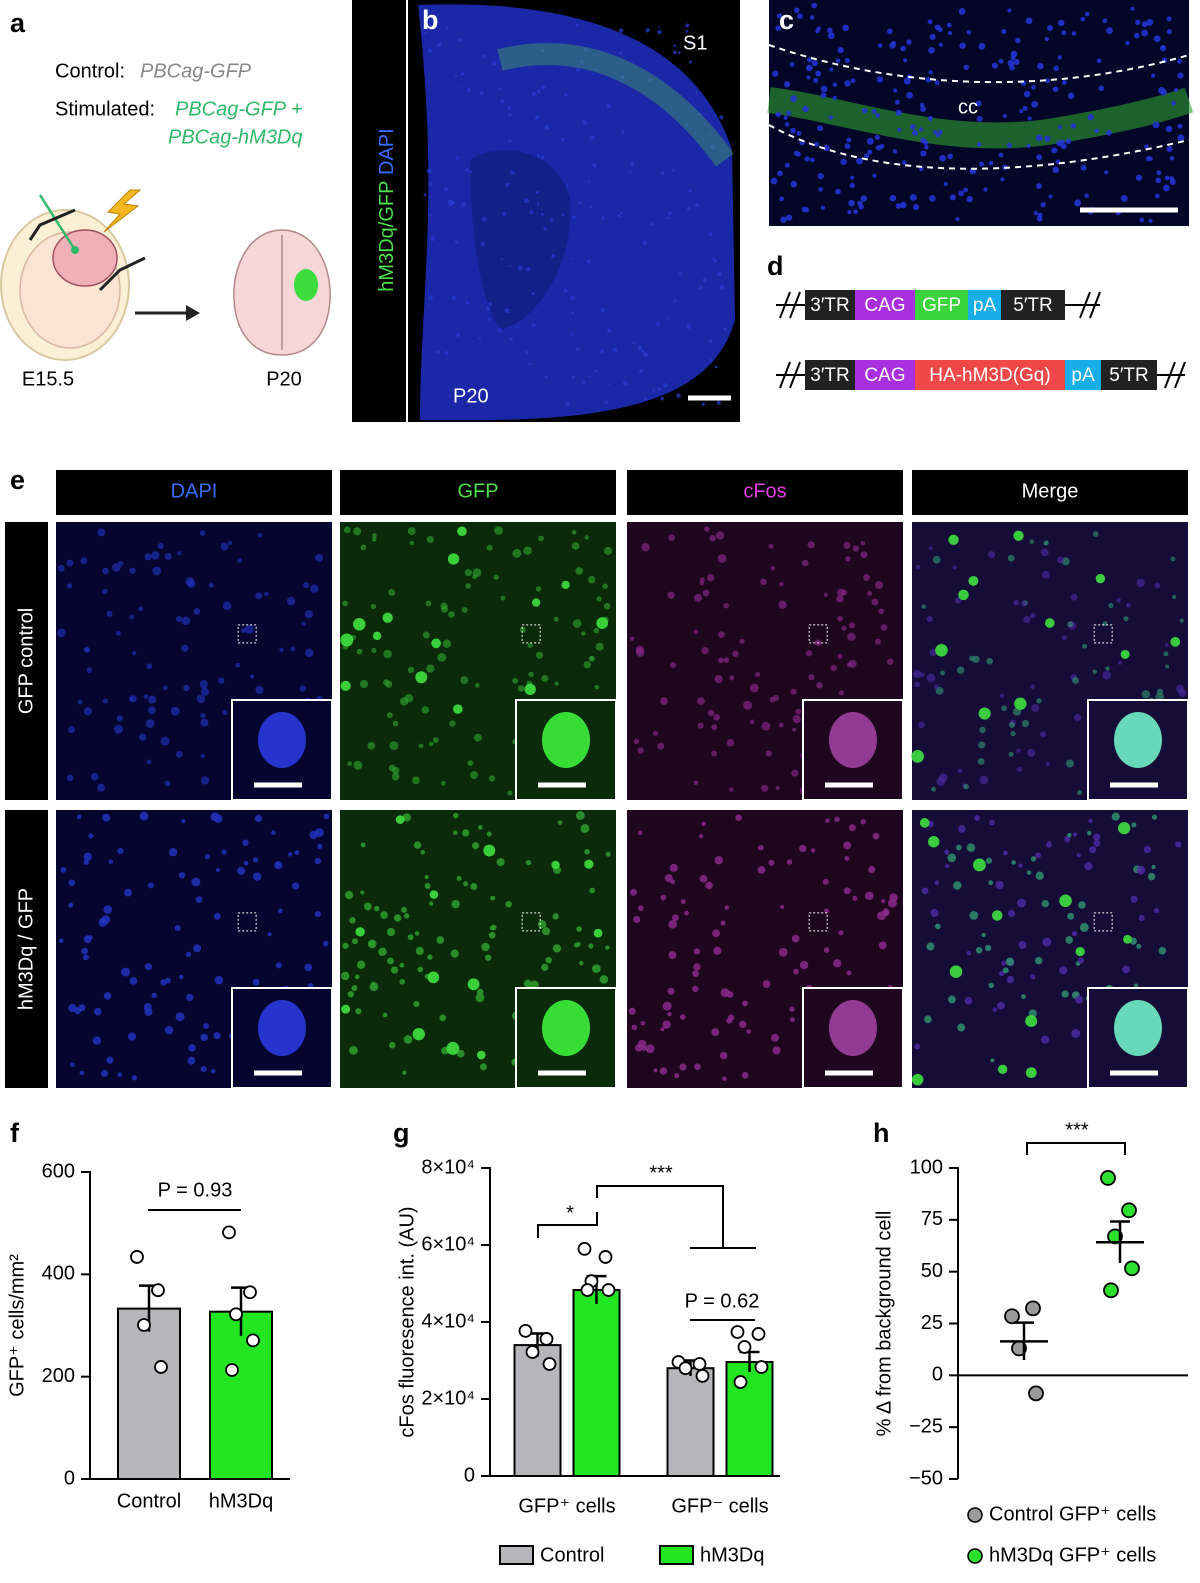 The width and height of the screenshot is (1200, 1583). What do you see at coordinates (17, 1325) in the screenshot?
I see `y-axis-label: GFP⁺ cells/mm²` at bounding box center [17, 1325].